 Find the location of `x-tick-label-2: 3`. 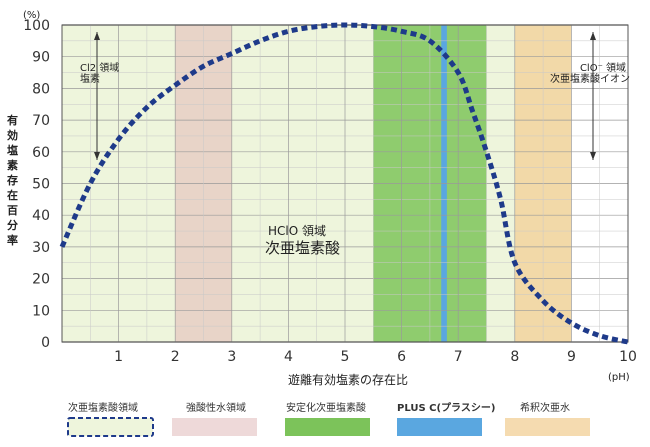

x-tick-label-2: 3 is located at coordinates (231, 357).